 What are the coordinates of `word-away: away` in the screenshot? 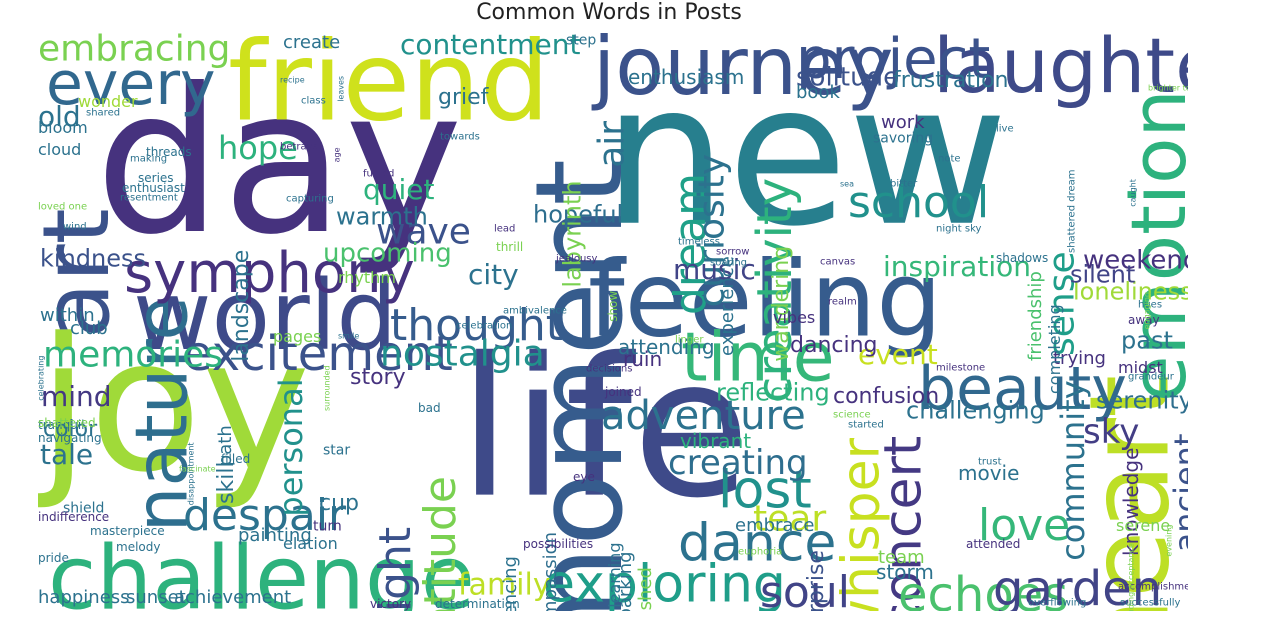 It's located at (1144, 320).